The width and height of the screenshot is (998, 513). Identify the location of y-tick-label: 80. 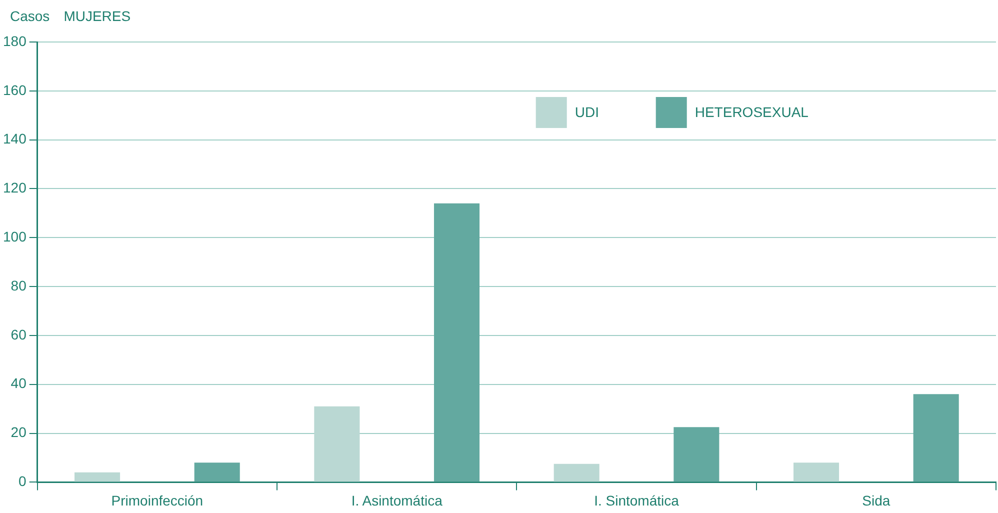
(18, 285).